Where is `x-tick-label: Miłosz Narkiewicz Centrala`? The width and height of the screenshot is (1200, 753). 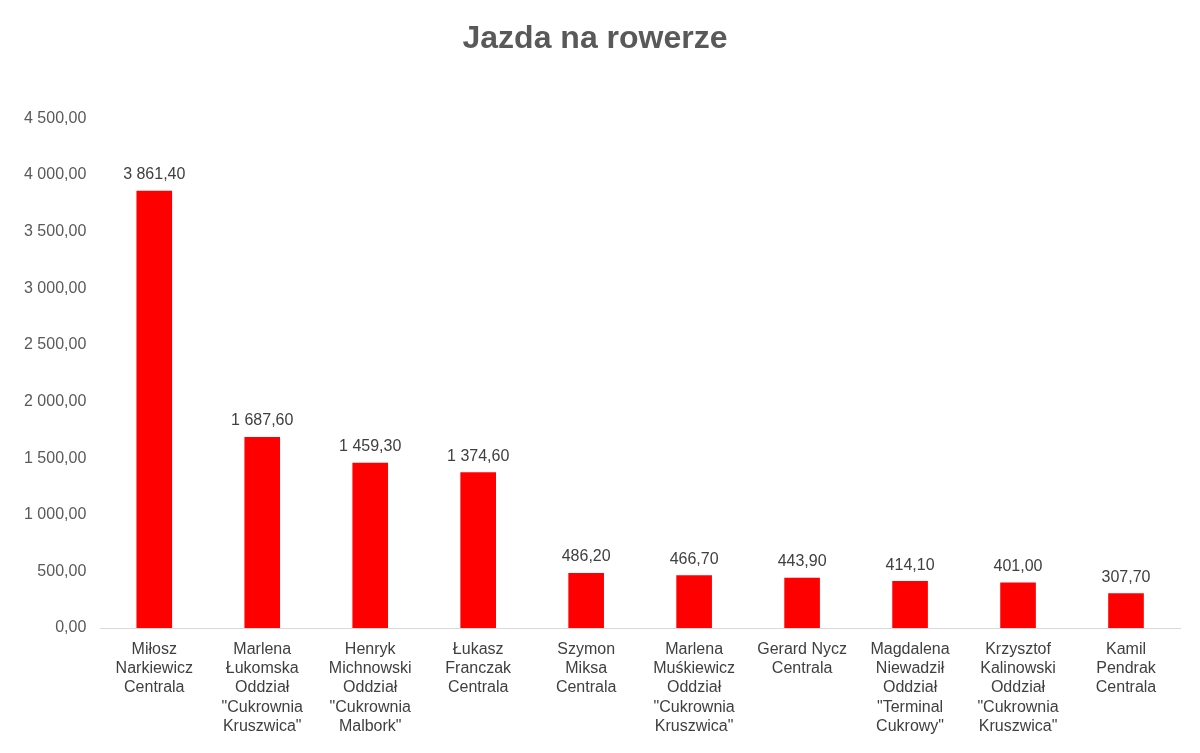
x-tick-label: Miłosz Narkiewicz Centrala is located at coordinates (154, 668).